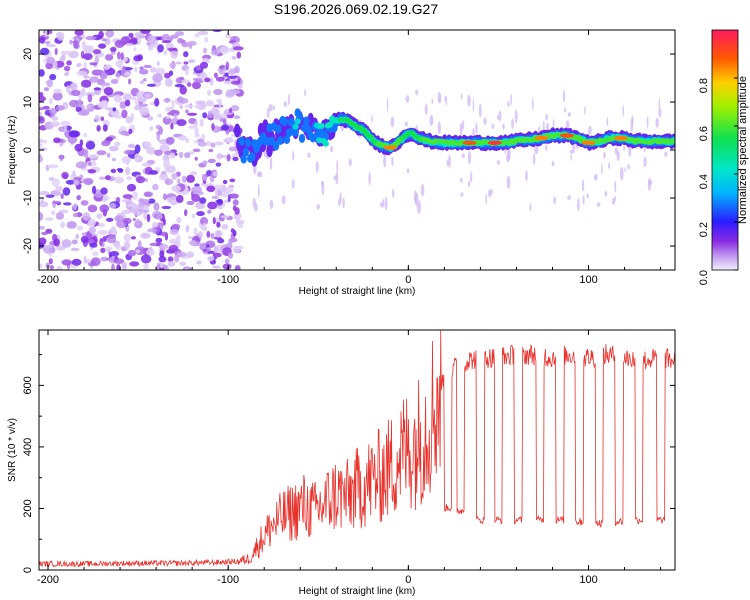  Describe the element at coordinates (566, 135) in the screenshot. I see `ridge-peak` at that location.